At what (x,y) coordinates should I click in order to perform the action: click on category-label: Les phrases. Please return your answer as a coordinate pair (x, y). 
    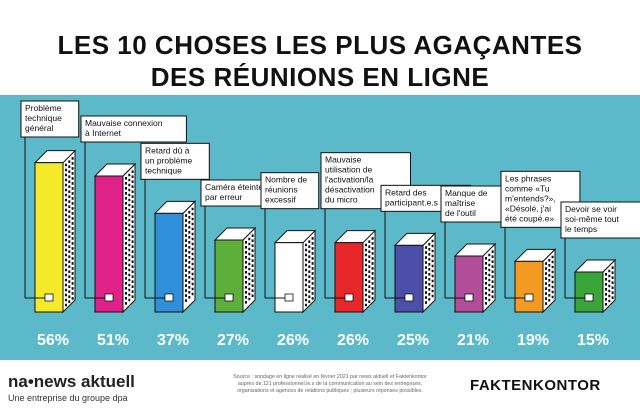
    Looking at the image, I should click on (528, 178).